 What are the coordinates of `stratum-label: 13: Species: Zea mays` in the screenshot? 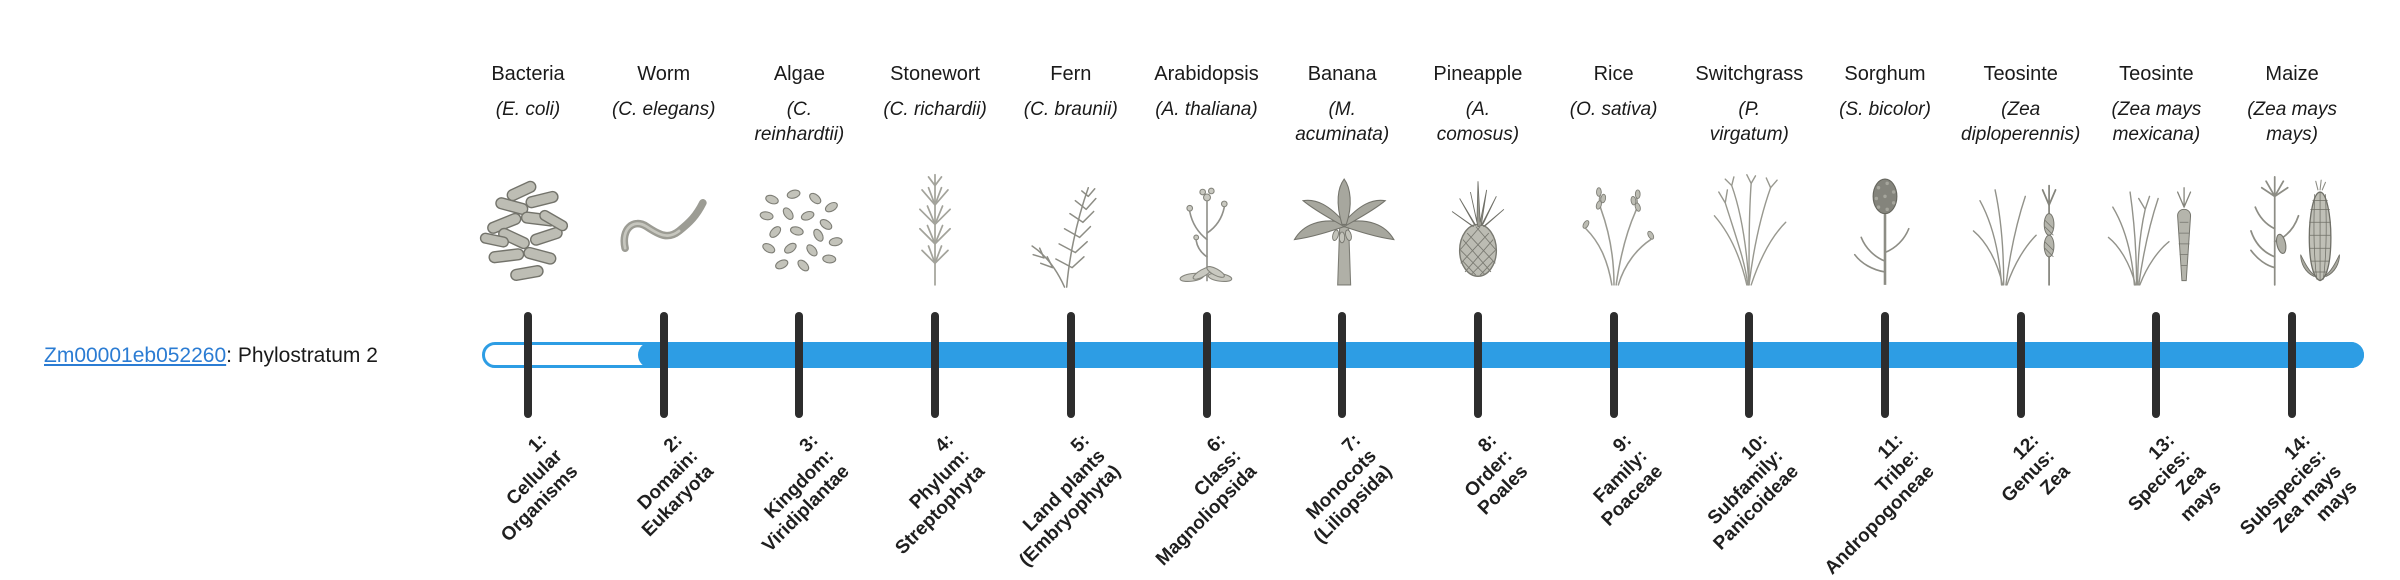 It's located at (2175, 478).